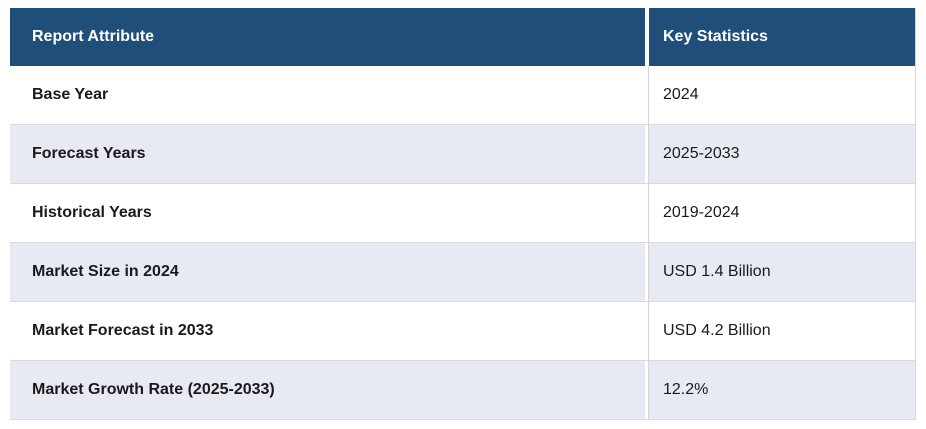  I want to click on attribute-market-forecast-2033: Market Forecast in 2033, so click(329, 331).